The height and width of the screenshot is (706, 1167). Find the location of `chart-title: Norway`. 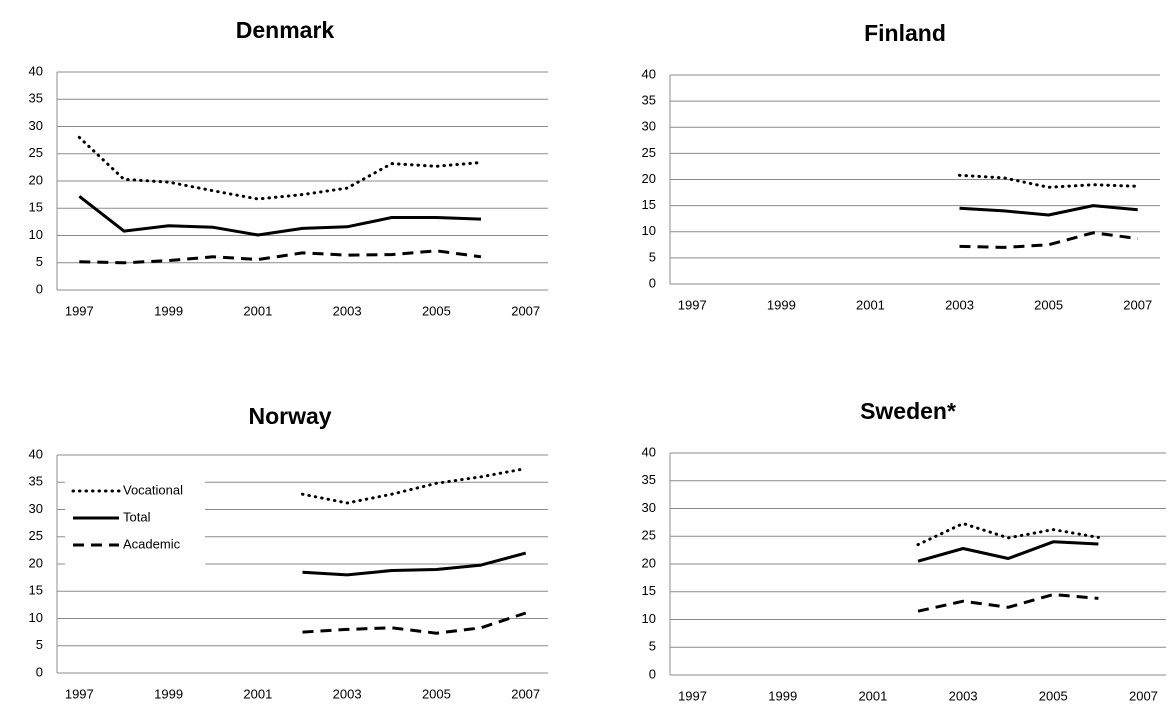

chart-title: Norway is located at coordinates (289, 416).